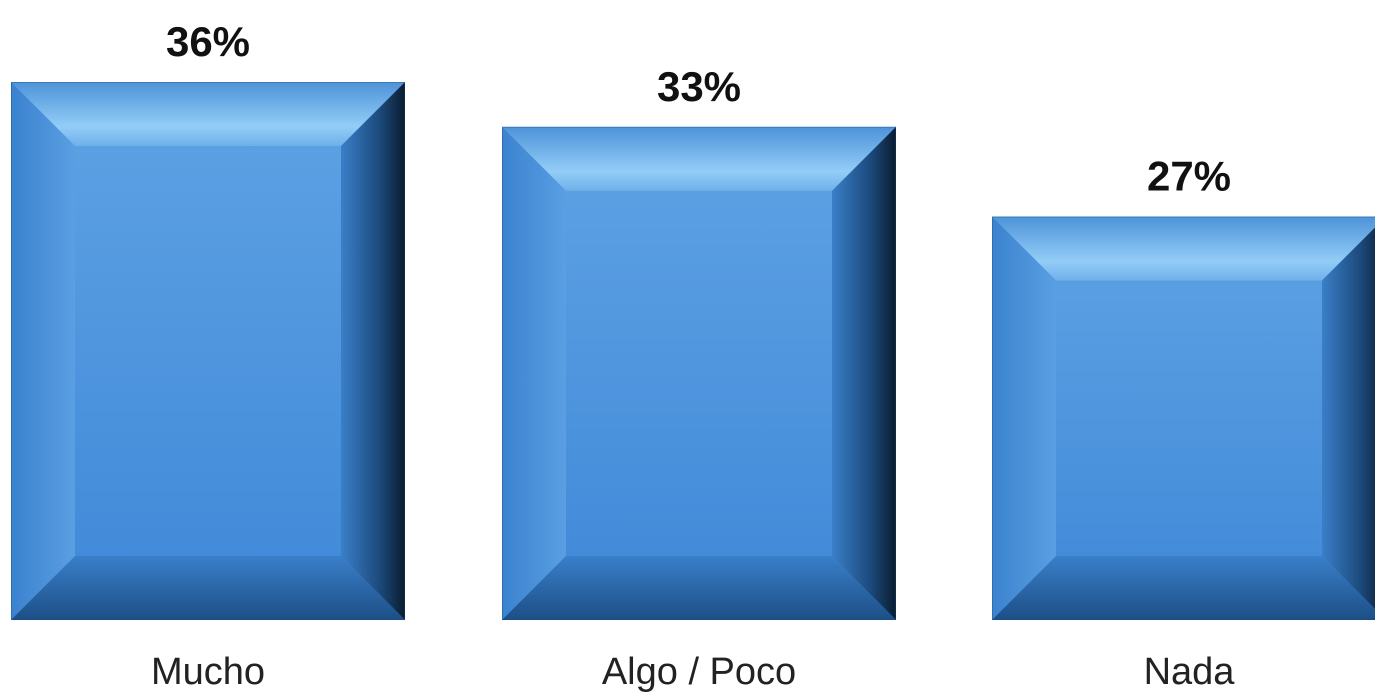 The image size is (1375, 694). Describe the element at coordinates (699, 672) in the screenshot. I see `category-label: Algo / Poco` at that location.